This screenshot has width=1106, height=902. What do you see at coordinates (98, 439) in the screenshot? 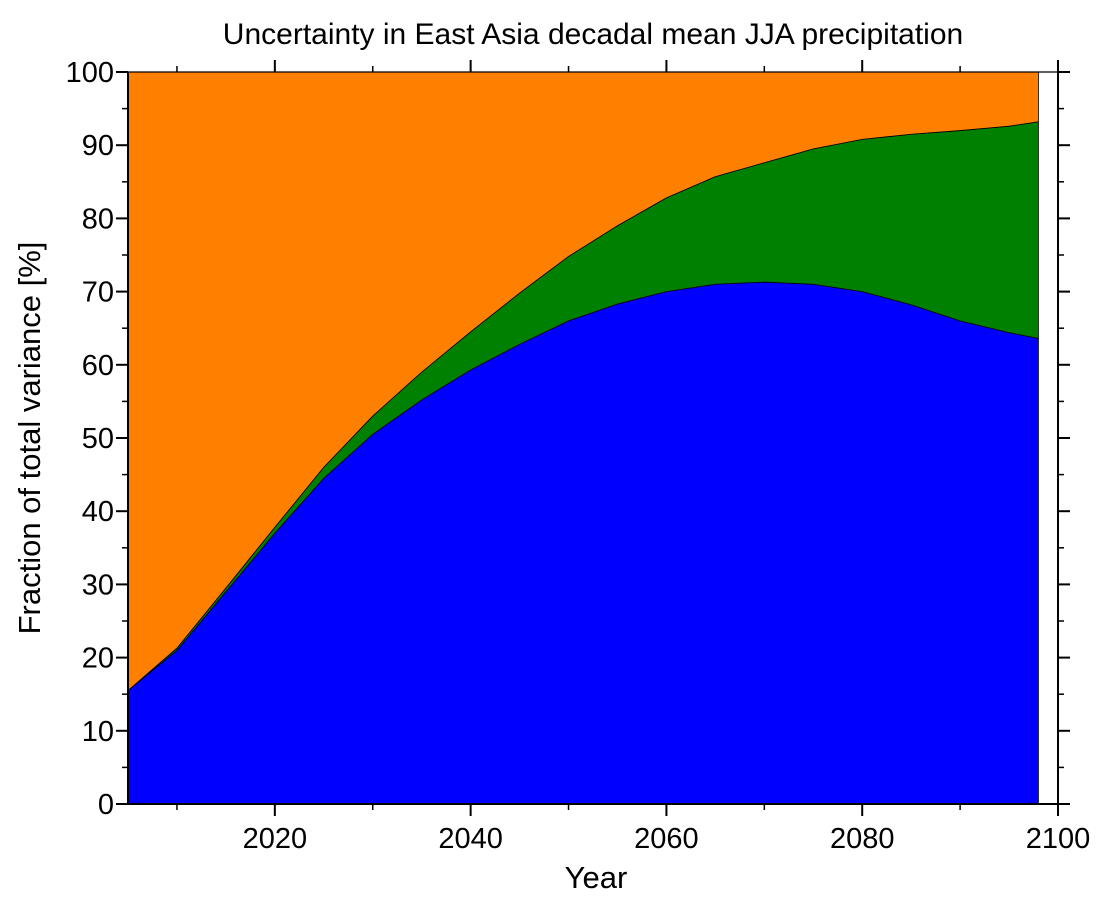
I see `y-tick-label: 50` at bounding box center [98, 439].